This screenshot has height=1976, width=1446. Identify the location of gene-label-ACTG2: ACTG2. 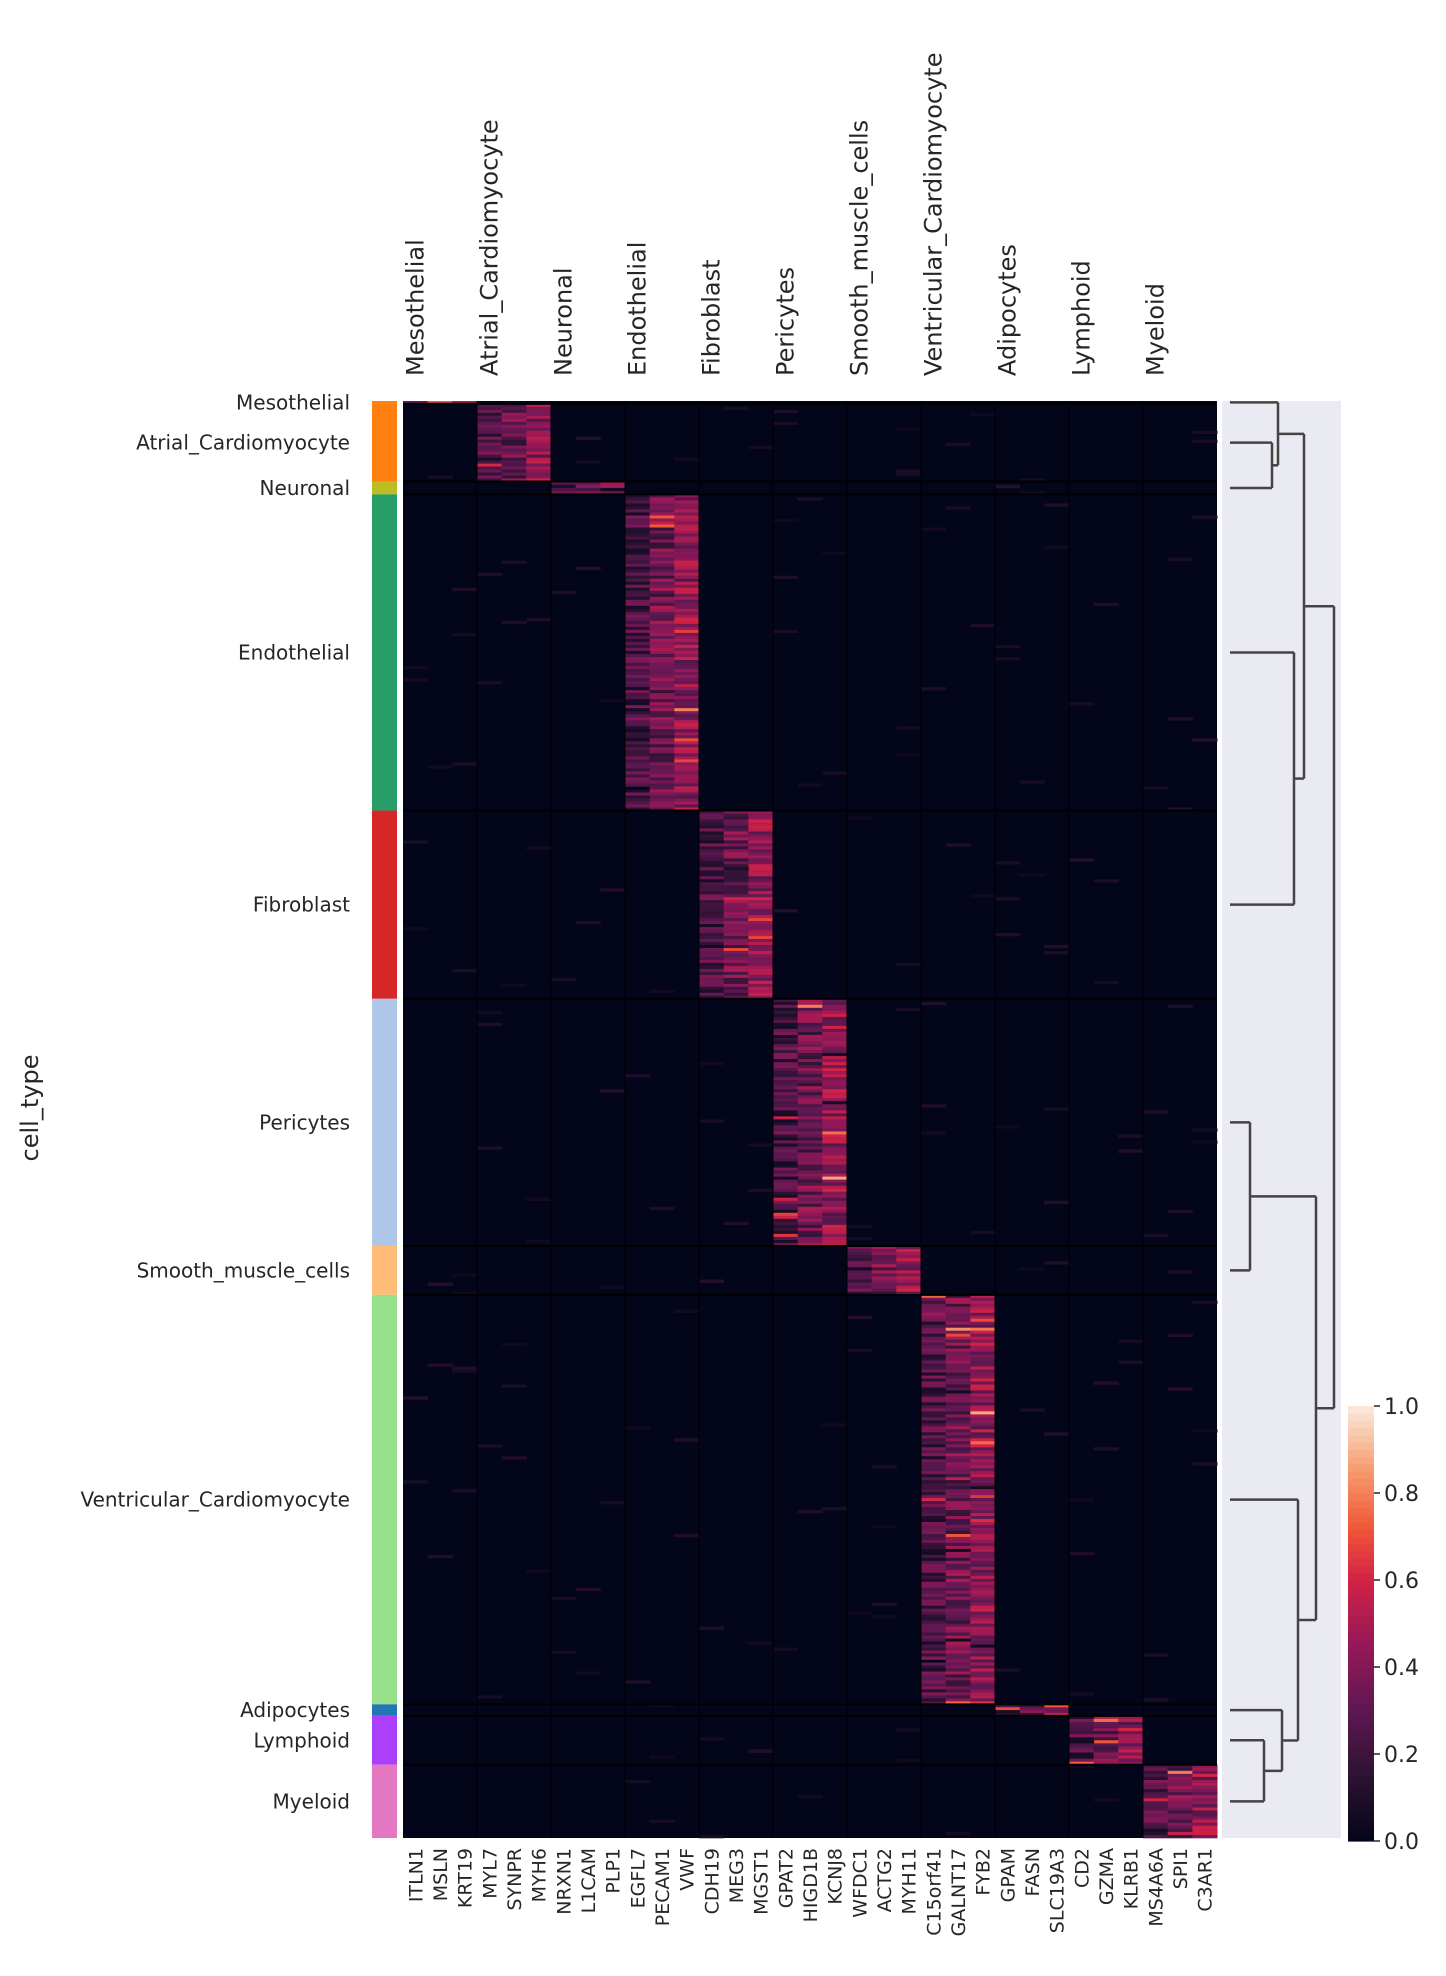
(885, 1880).